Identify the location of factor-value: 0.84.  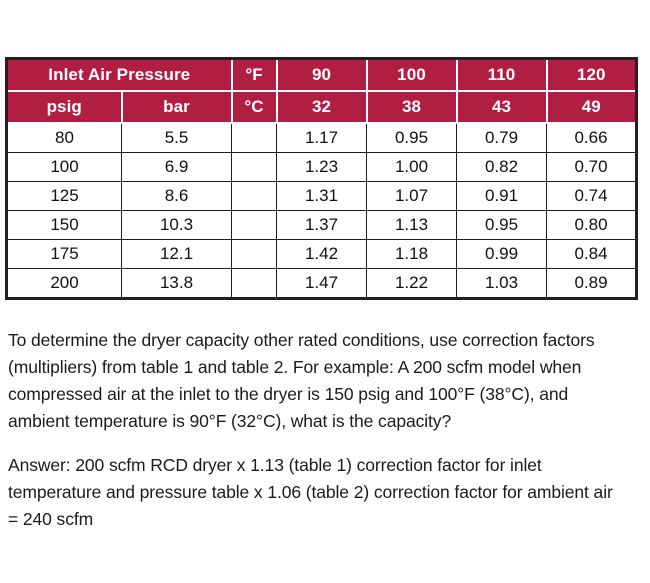
(592, 254).